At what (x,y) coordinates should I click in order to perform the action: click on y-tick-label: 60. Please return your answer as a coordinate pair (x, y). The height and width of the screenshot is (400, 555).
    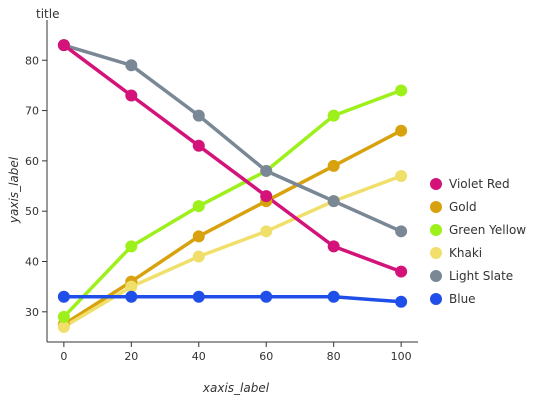
    Looking at the image, I should click on (32, 161).